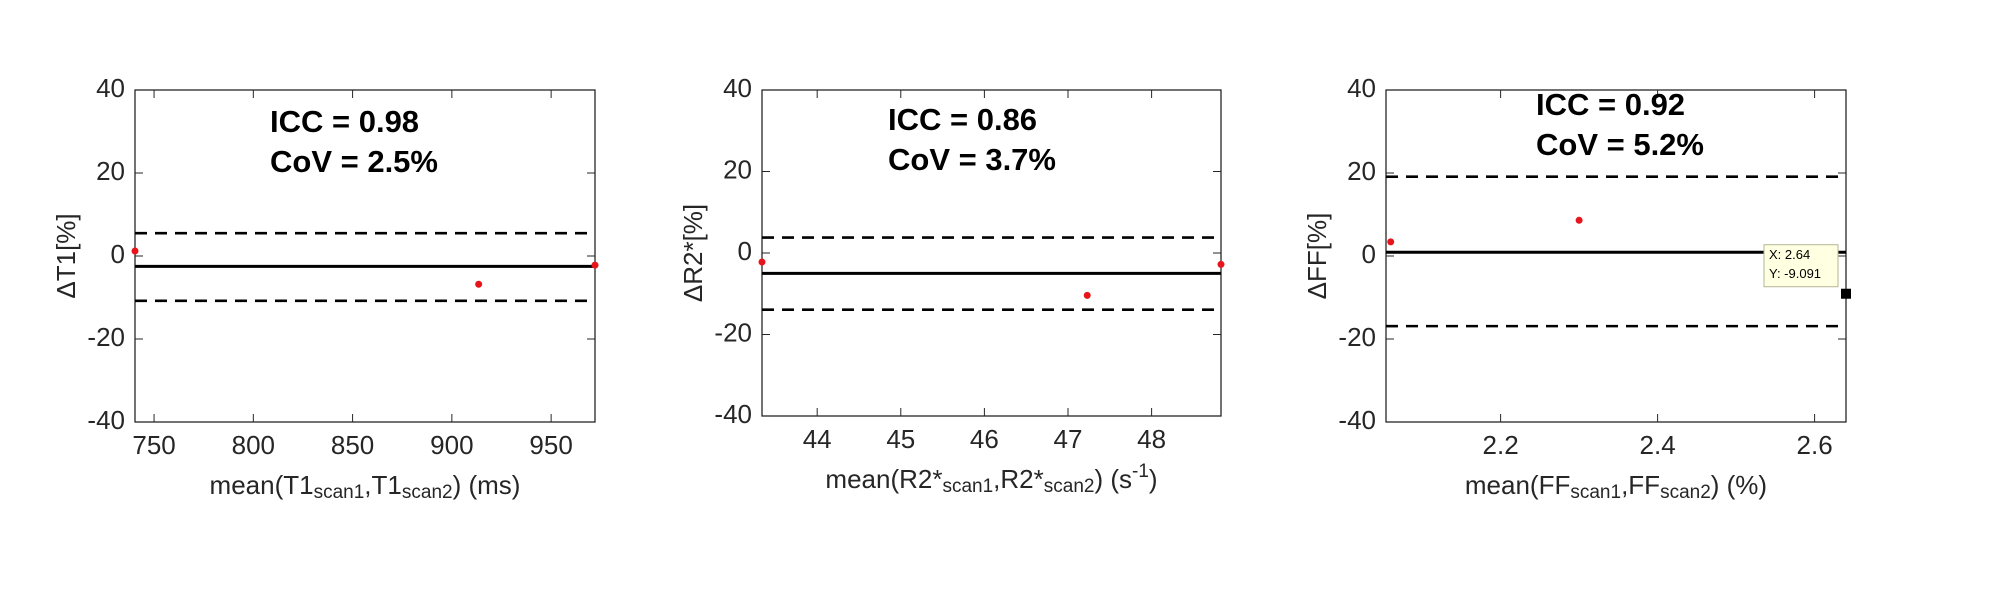 This screenshot has width=2002, height=589. What do you see at coordinates (1151, 439) in the screenshot?
I see `x-tick-label: 48` at bounding box center [1151, 439].